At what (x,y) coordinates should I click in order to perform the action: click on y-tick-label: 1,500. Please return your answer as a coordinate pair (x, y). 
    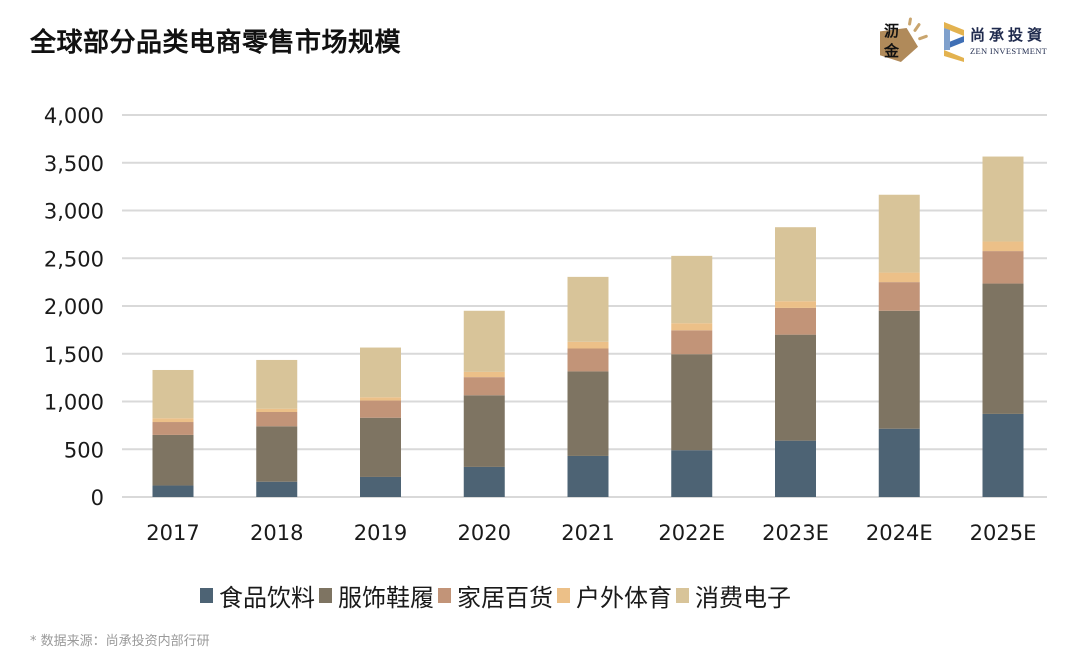
    Looking at the image, I should click on (74, 355).